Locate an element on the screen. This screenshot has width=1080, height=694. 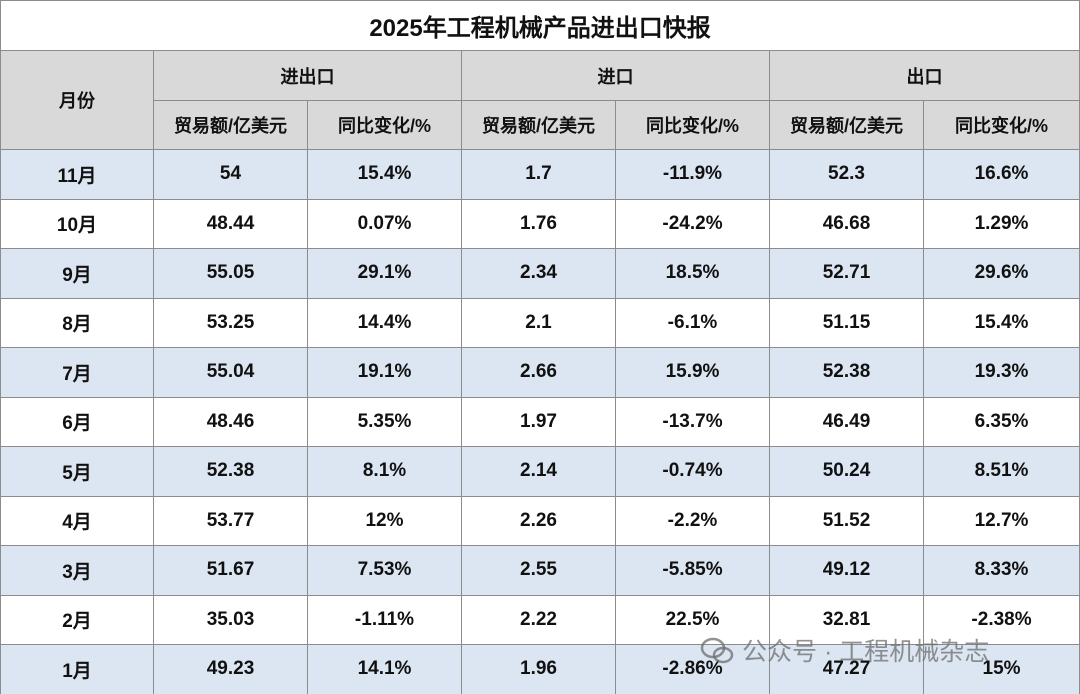
value-cell: 46.68 is located at coordinates (846, 223).